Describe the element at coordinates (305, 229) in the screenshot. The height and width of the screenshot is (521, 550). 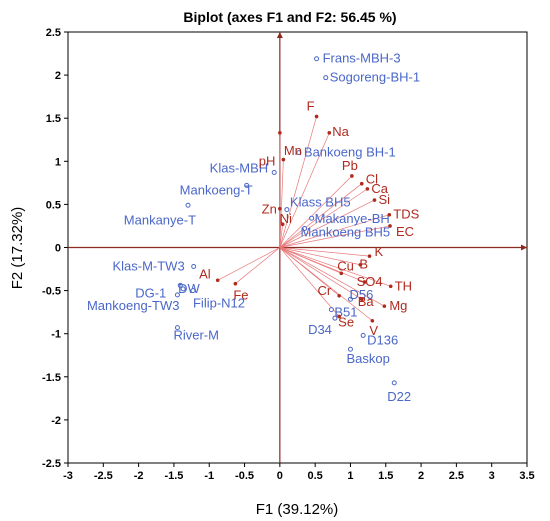
I see `observation-point-mankoeng-bh5` at that location.